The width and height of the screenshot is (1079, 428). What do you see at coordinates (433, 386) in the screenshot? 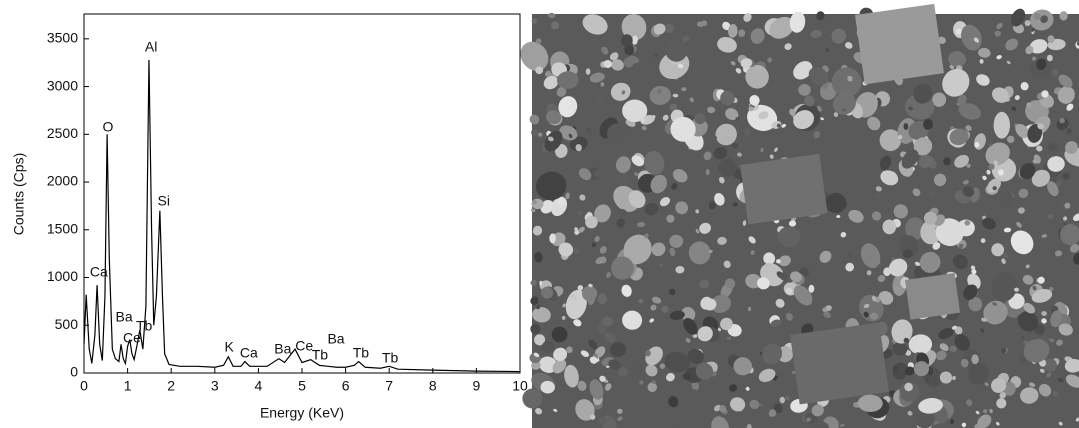
I see `x-tick-label: 8` at bounding box center [433, 386].